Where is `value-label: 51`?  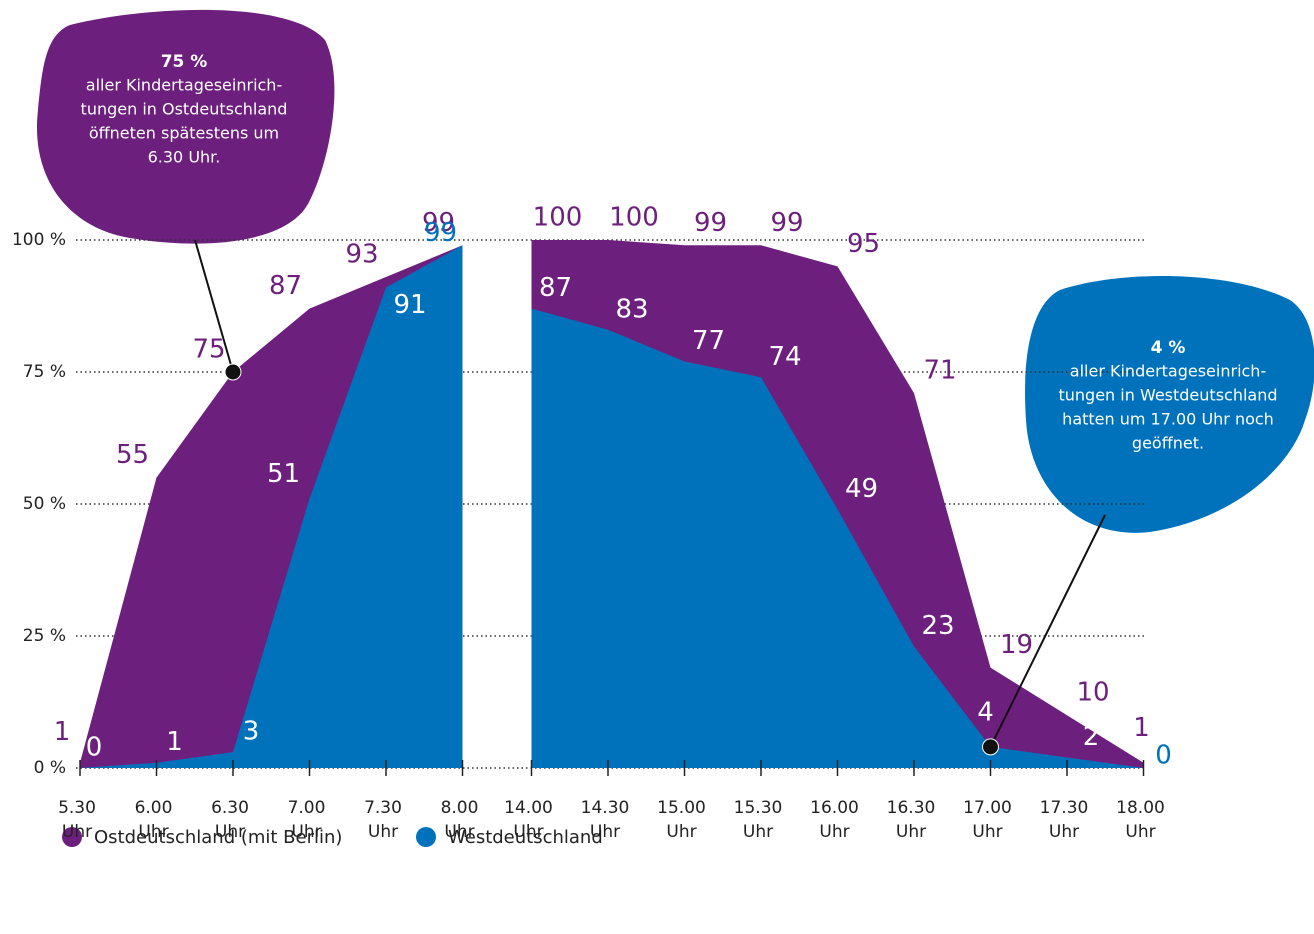
value-label: 51 is located at coordinates (283, 474).